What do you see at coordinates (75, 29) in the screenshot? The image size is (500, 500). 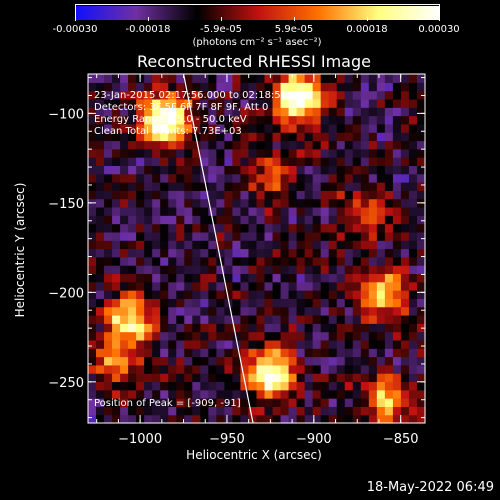 I see `colorbar-tick-label: -0.00030` at bounding box center [75, 29].